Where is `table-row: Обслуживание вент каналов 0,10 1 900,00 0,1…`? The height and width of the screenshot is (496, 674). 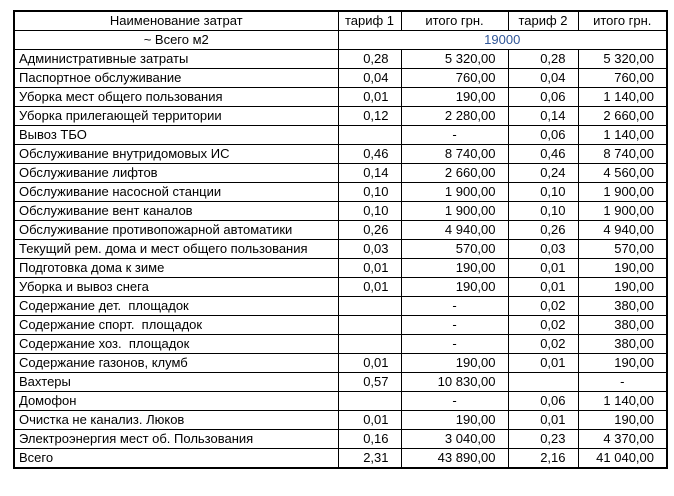 table-row: Обслуживание вент каналов 0,10 1 900,00 0,1… is located at coordinates (340, 211).